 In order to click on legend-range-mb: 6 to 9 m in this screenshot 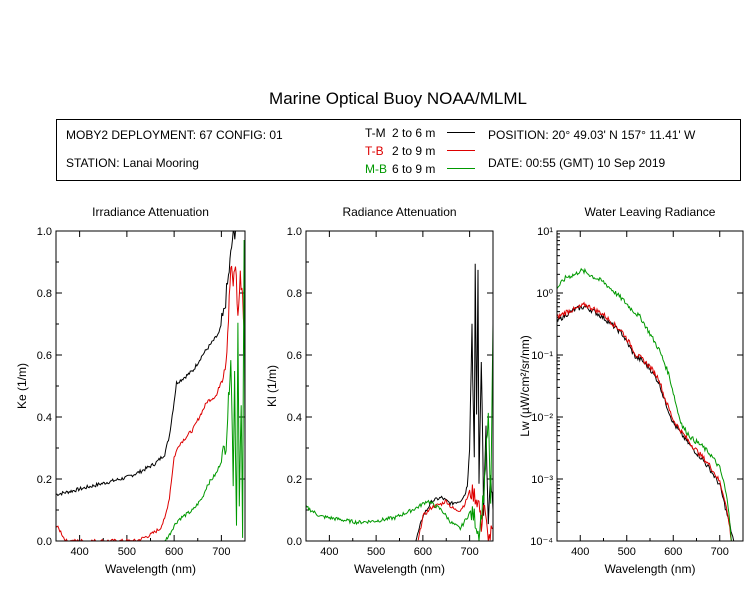, I will do `click(414, 169)`.